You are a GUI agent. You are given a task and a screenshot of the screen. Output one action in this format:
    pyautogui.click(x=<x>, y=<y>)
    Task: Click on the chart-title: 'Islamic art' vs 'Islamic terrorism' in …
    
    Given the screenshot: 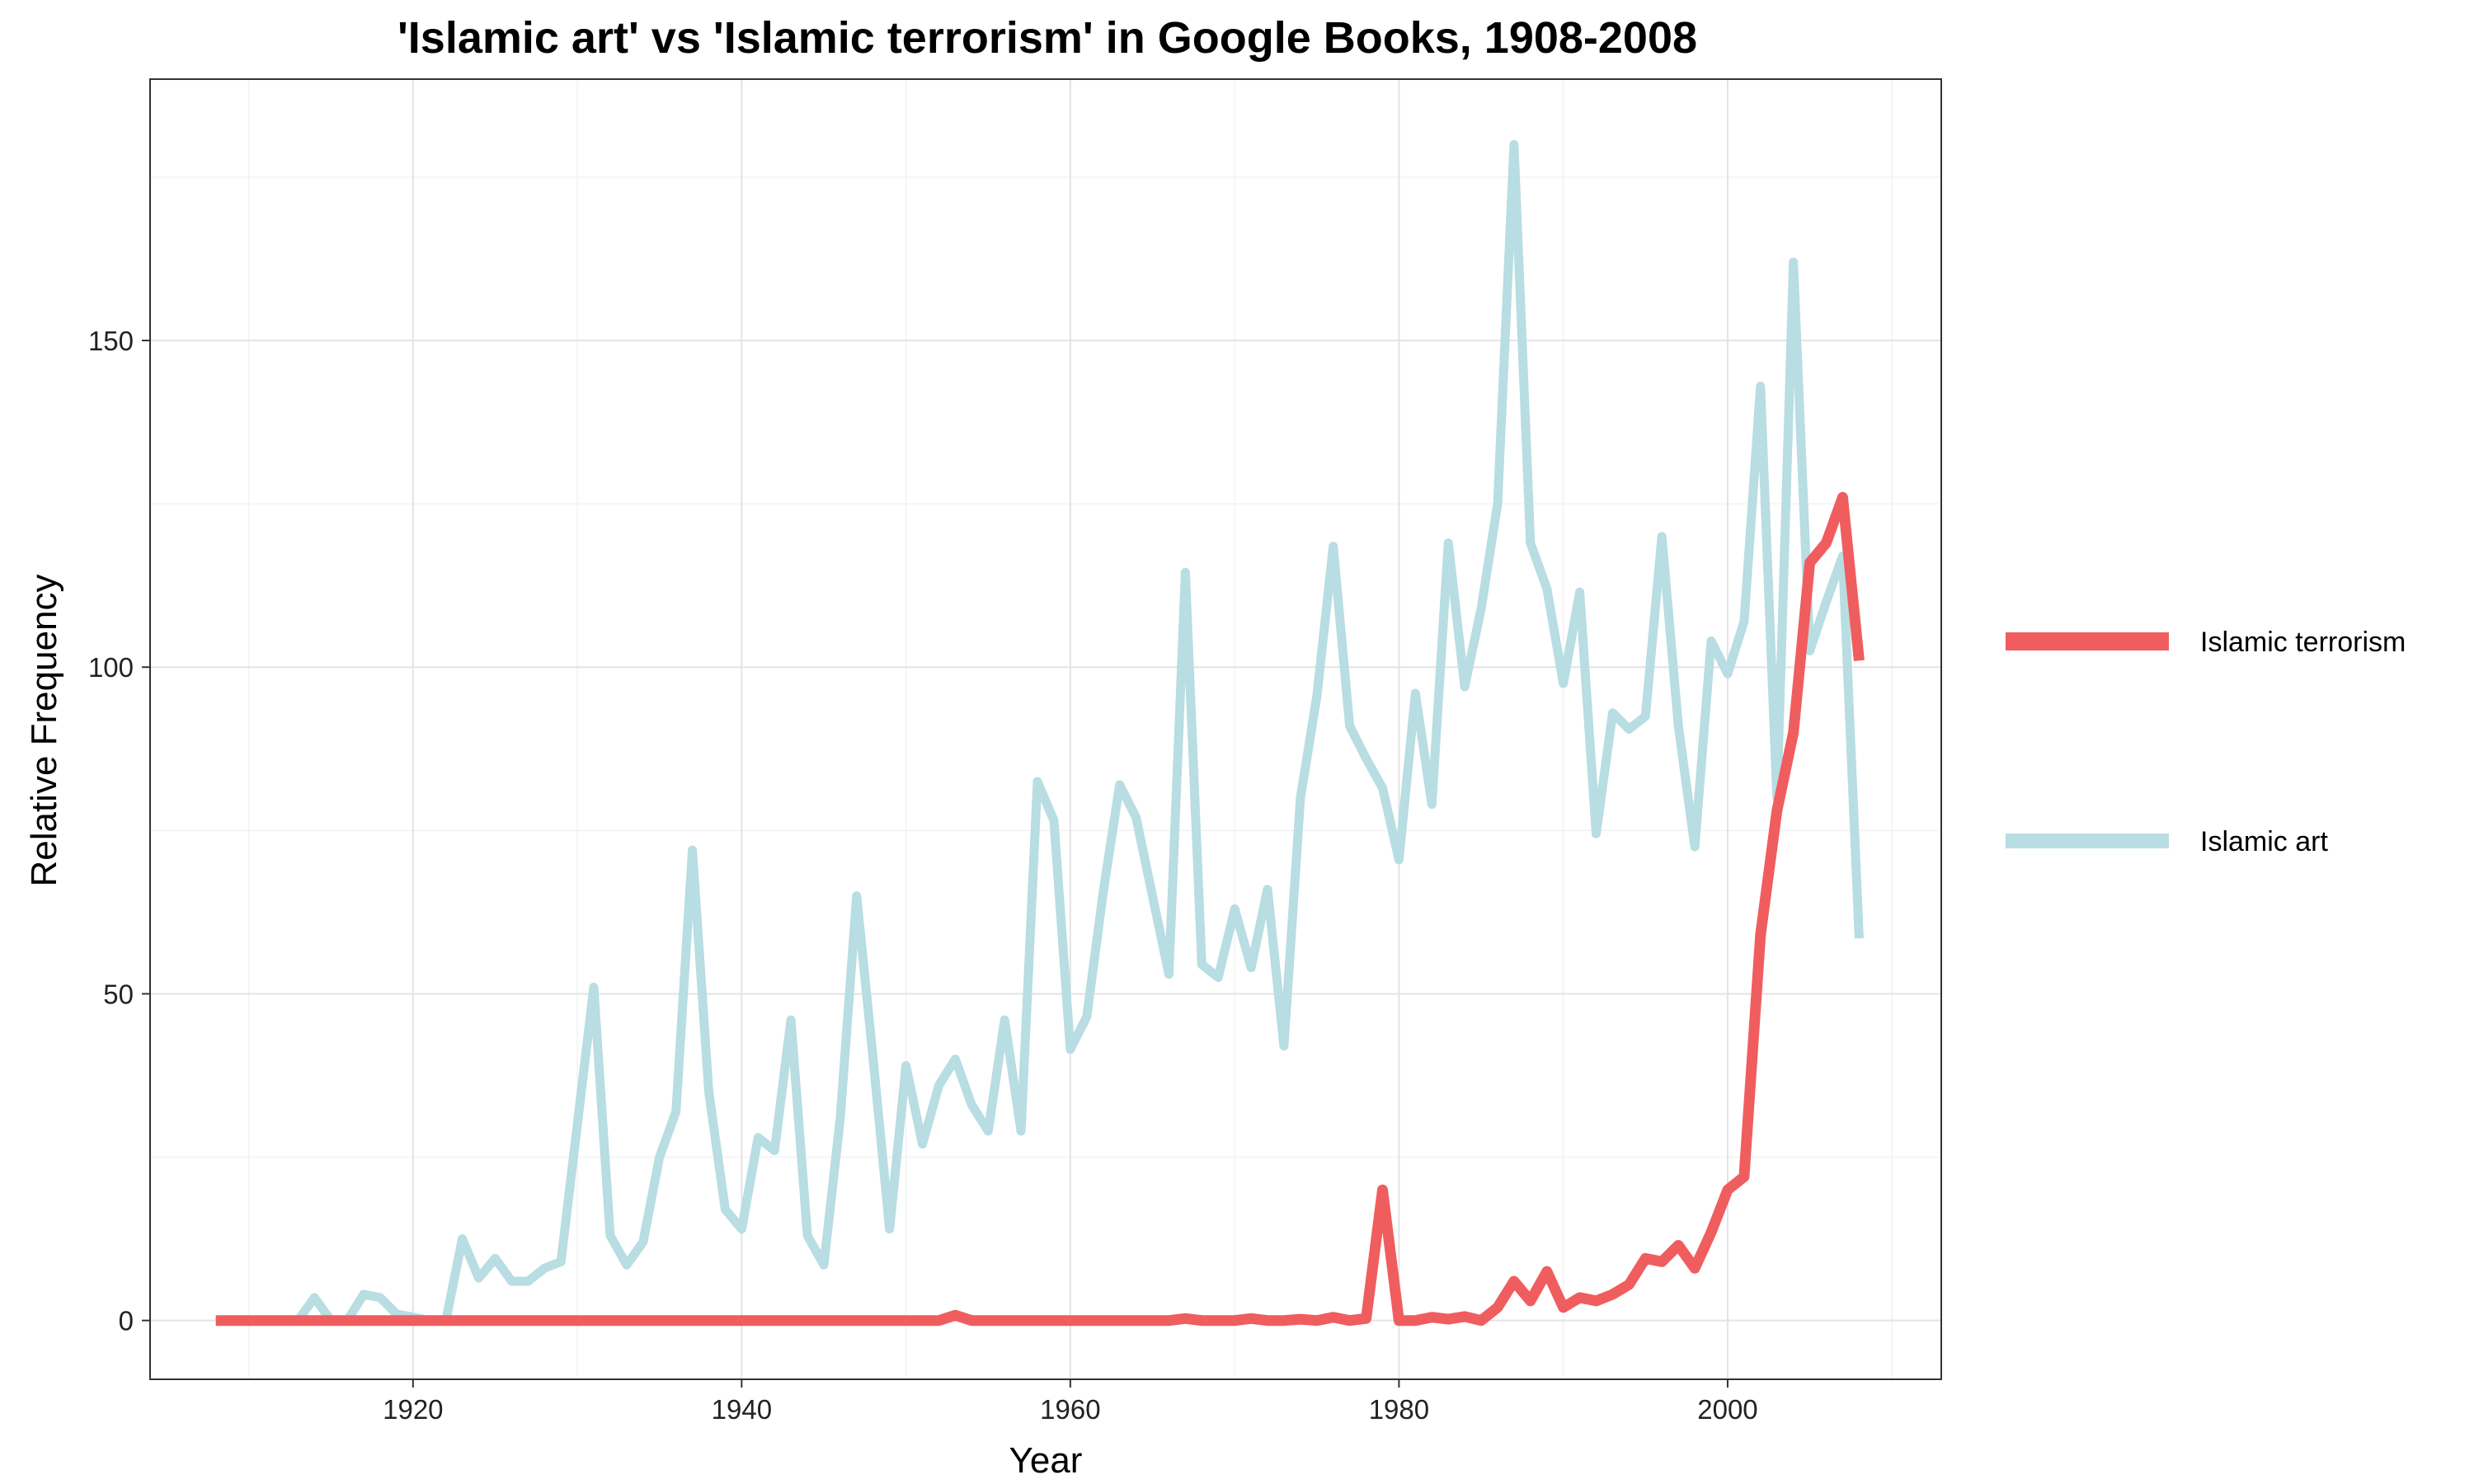 What is the action you would take?
    pyautogui.click(x=1047, y=38)
    